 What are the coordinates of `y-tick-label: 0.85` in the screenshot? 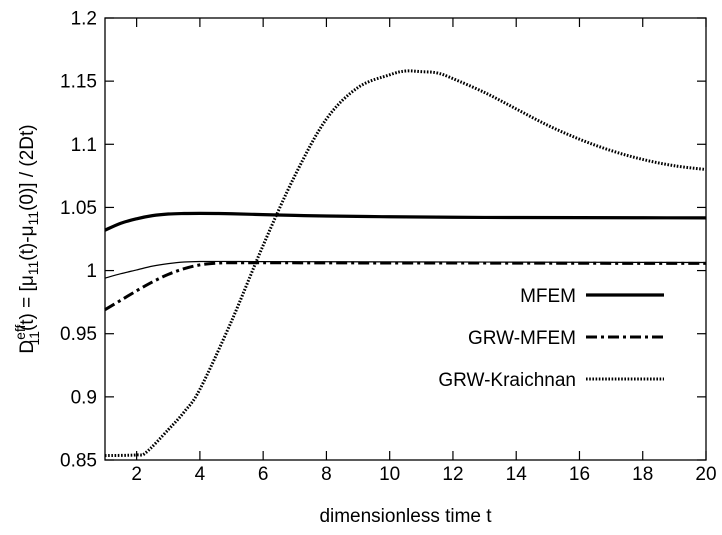 It's located at (78, 461).